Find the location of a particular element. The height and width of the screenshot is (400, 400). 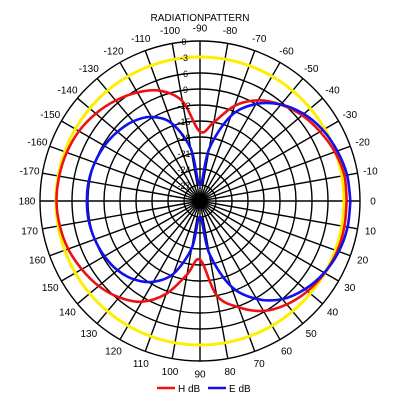

angle-label: -120 is located at coordinates (113, 52).